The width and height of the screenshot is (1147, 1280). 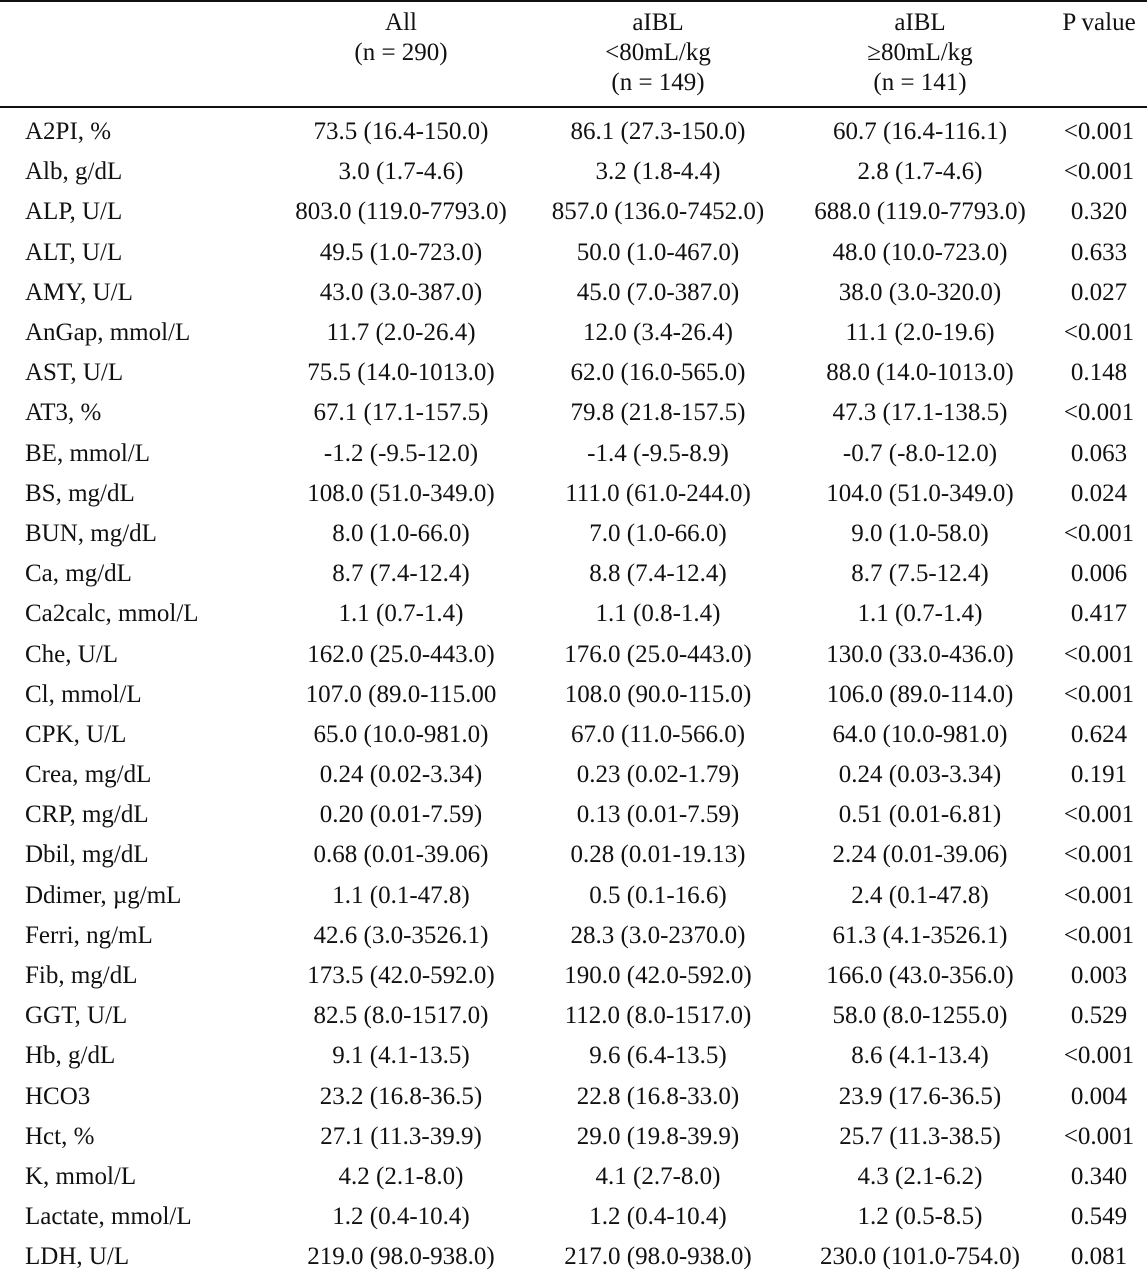 I want to click on aibl-above-80-value-cell: 11.1 (2.0-19.6), so click(x=920, y=333).